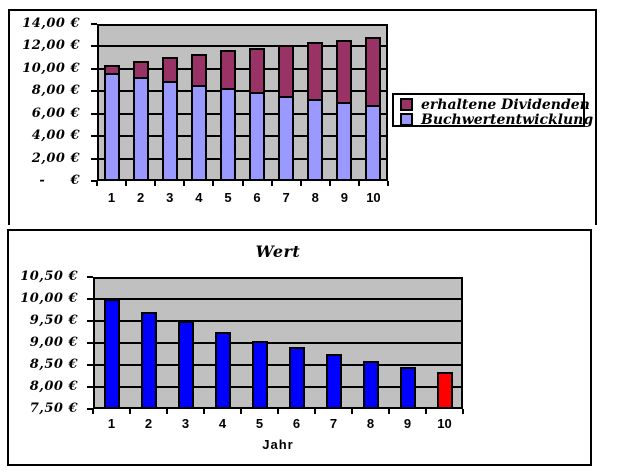  I want to click on x-tick-label: 8, so click(370, 423).